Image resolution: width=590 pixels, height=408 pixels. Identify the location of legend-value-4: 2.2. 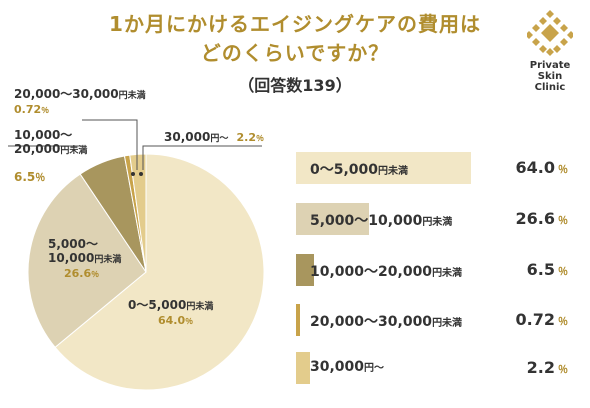
(540, 367).